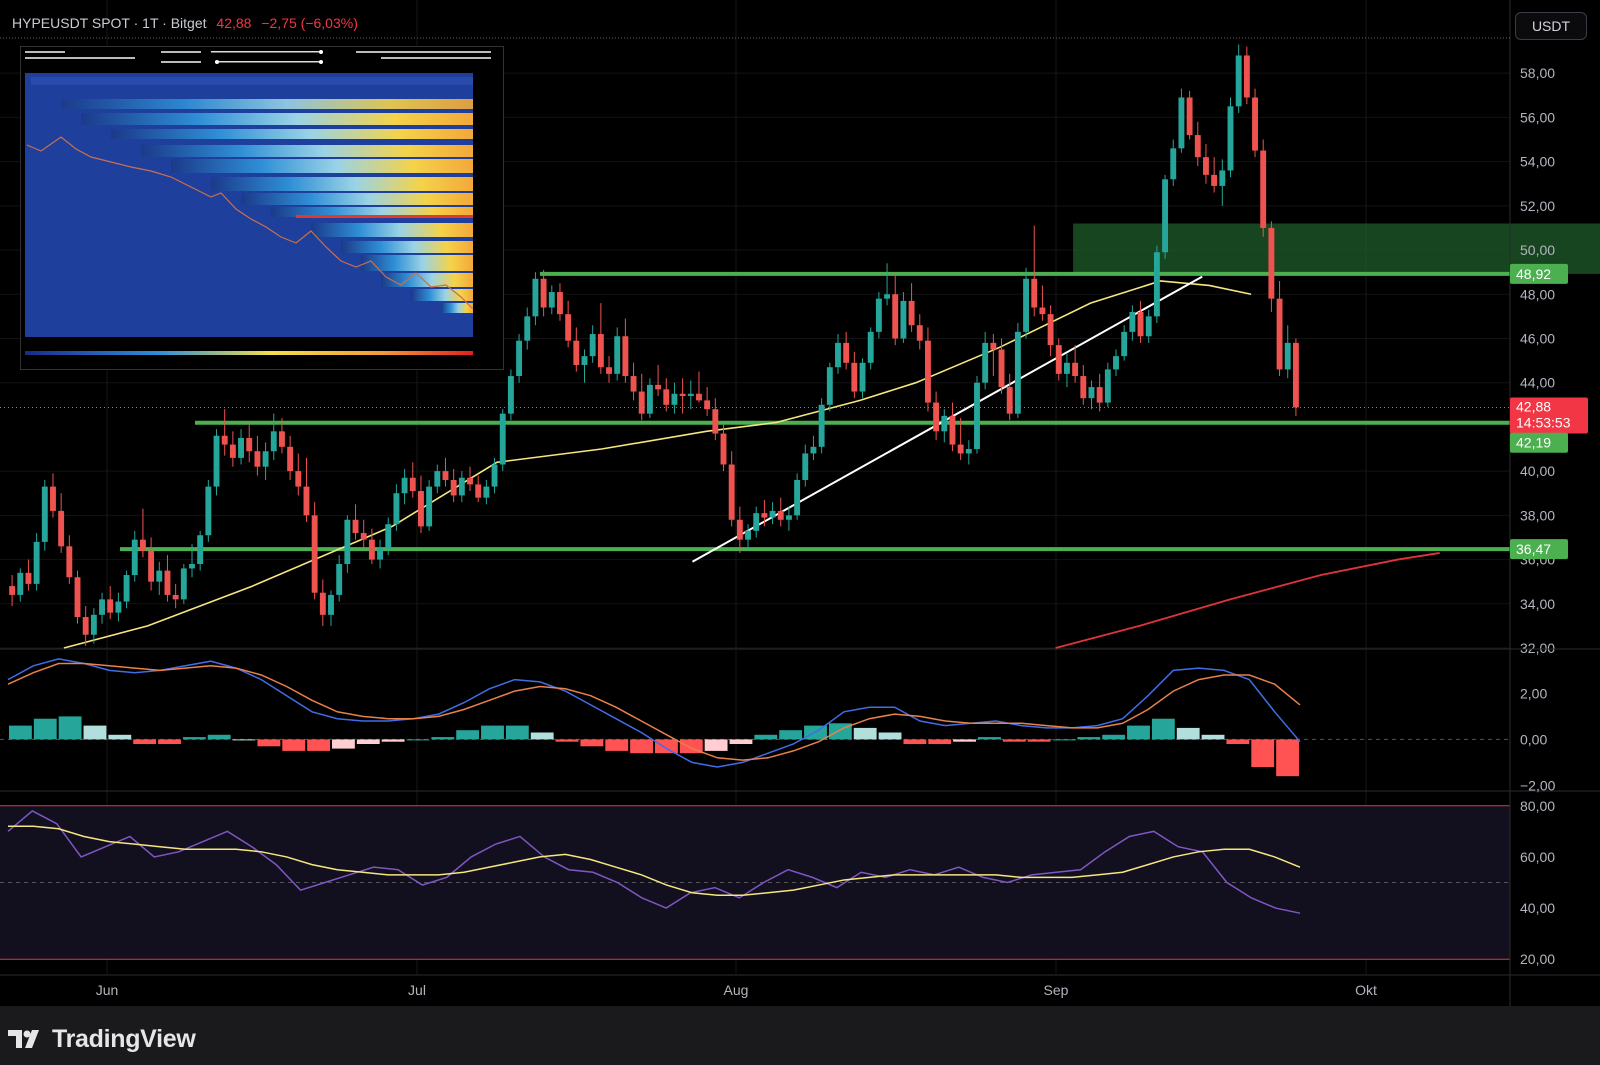 Image resolution: width=1600 pixels, height=1065 pixels. I want to click on heatmap-bands, so click(252, 195).